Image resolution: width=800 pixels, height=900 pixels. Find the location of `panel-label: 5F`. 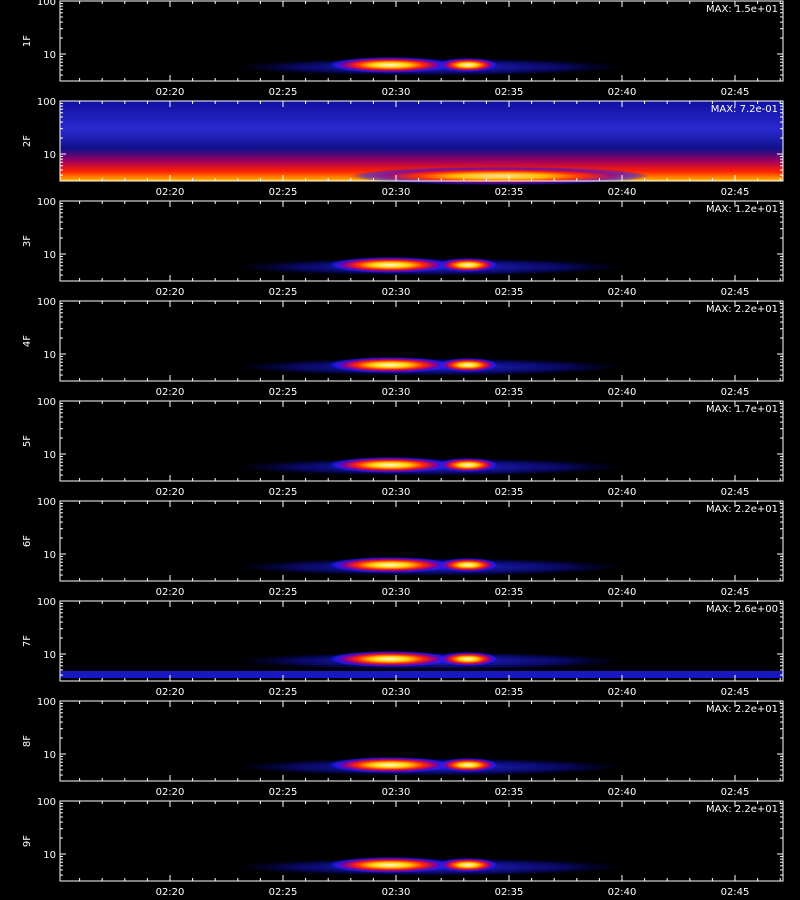

panel-label: 5F is located at coordinates (27, 441).